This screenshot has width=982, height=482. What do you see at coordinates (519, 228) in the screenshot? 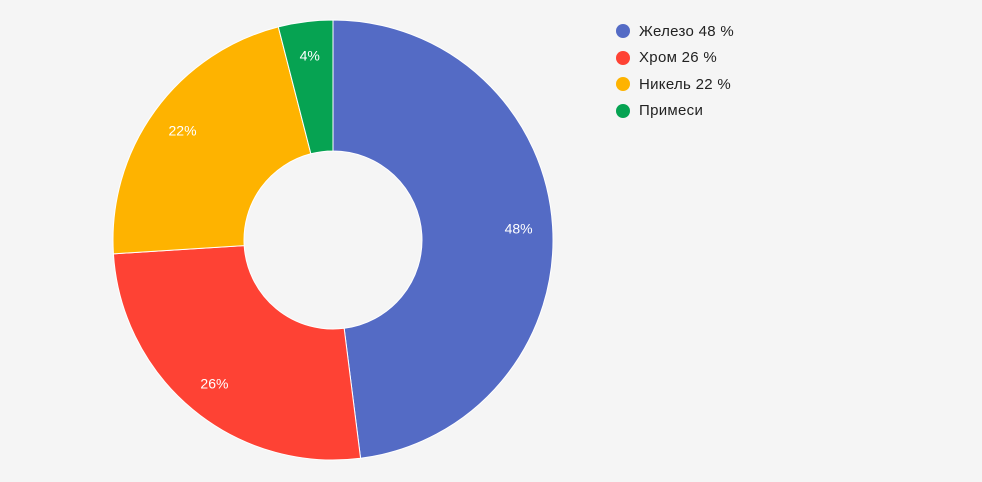
I see `slice-label-0: 48%` at bounding box center [519, 228].